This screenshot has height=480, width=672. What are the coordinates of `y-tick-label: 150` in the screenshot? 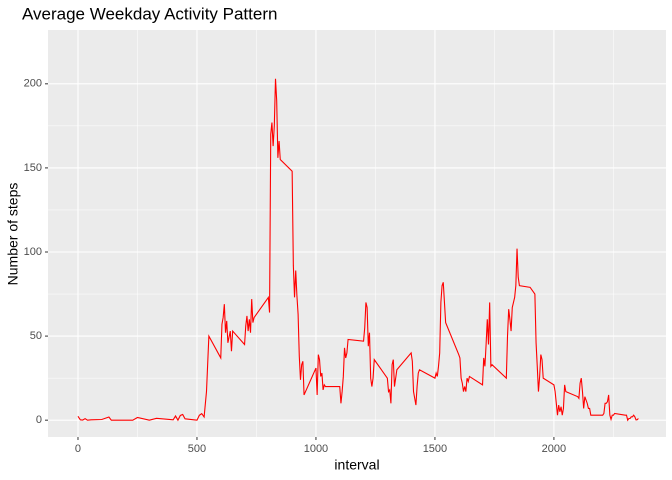 It's located at (33, 168).